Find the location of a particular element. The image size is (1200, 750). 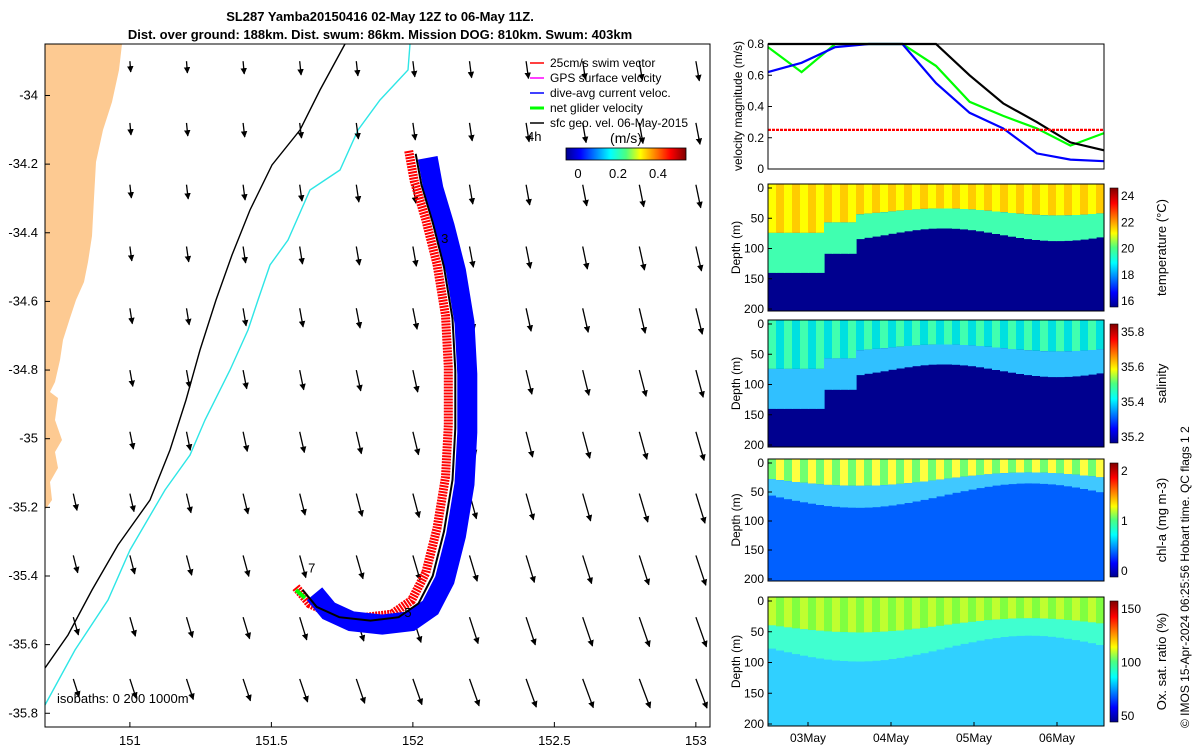

legend-geo-label: sfc geo. vel. 06-May-2015 is located at coordinates (619, 123).